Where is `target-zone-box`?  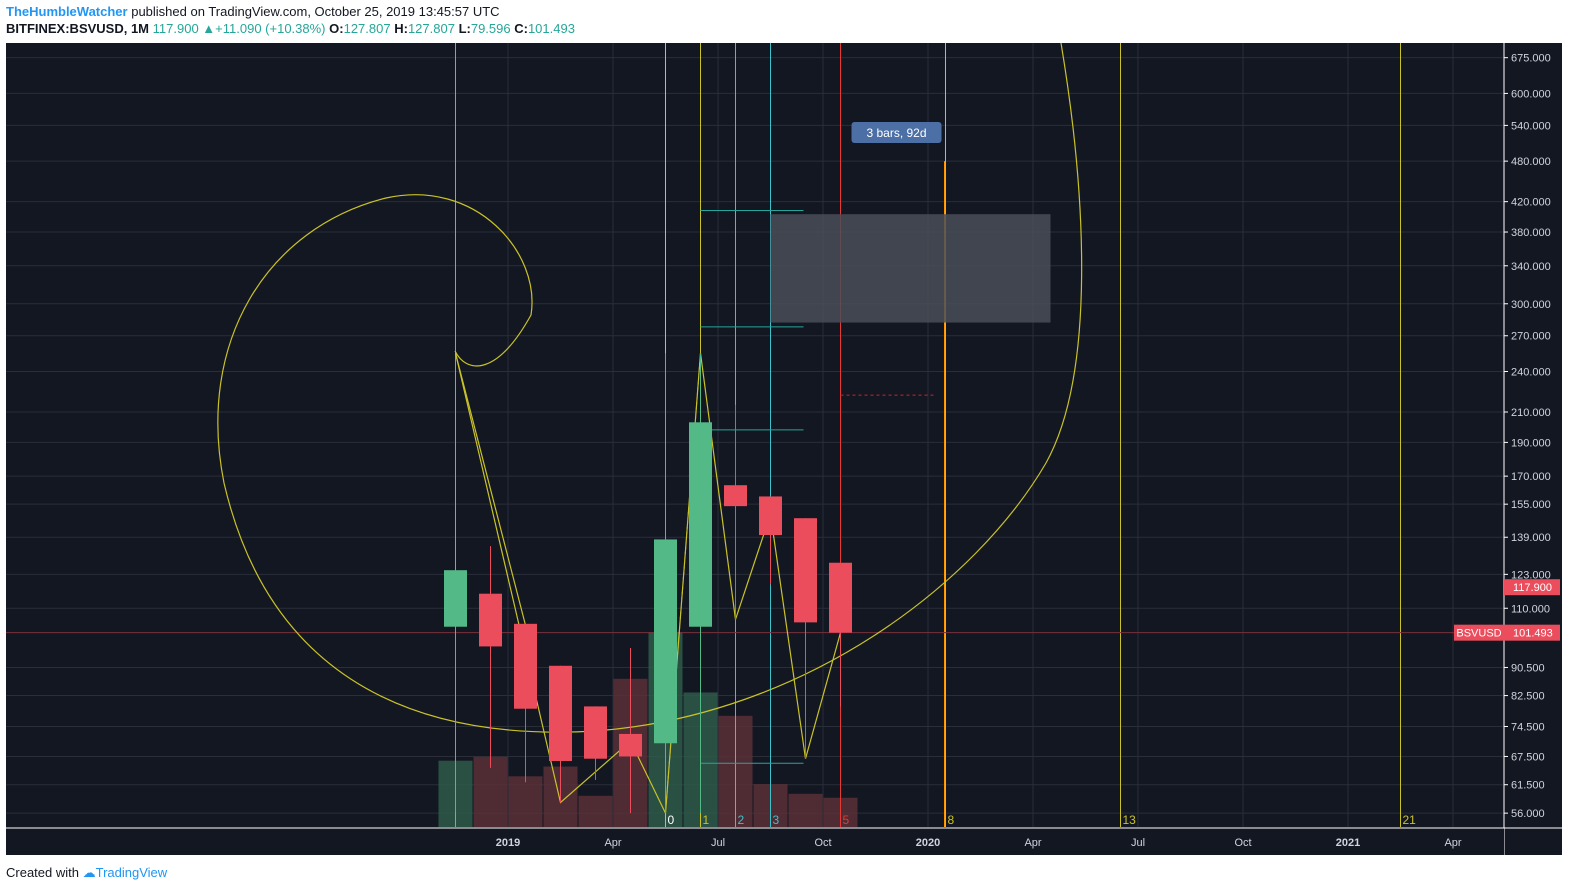 target-zone-box is located at coordinates (910, 268).